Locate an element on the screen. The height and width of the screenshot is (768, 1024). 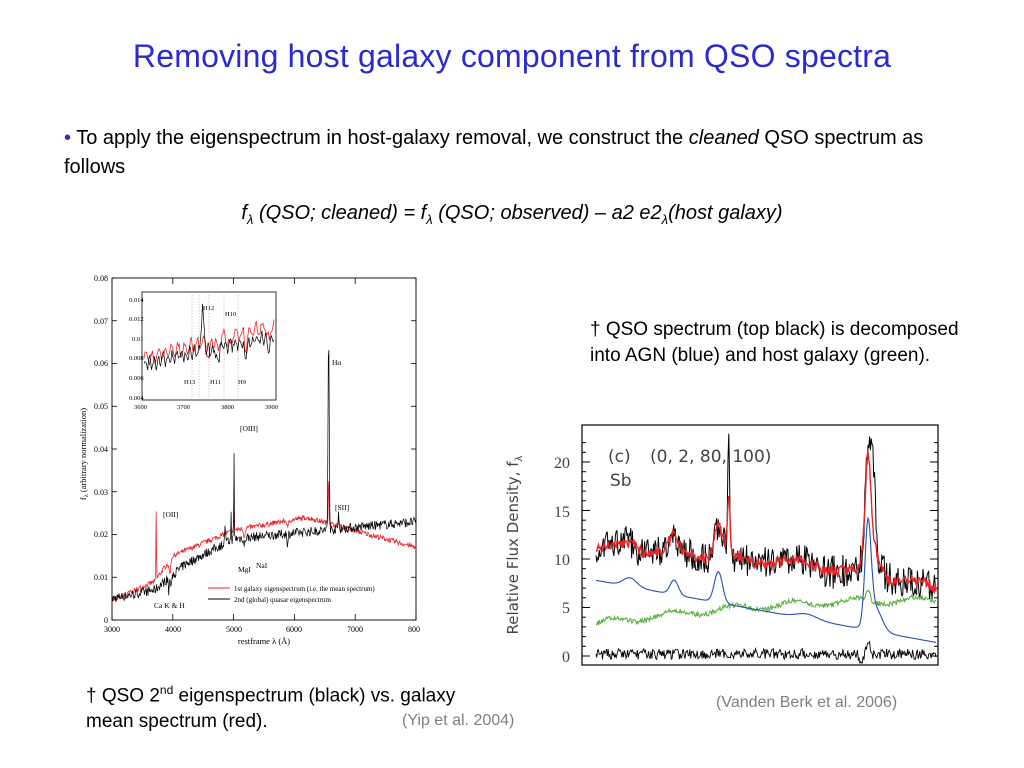
x-axis-label: restframe λ (Å) is located at coordinates (264, 641).